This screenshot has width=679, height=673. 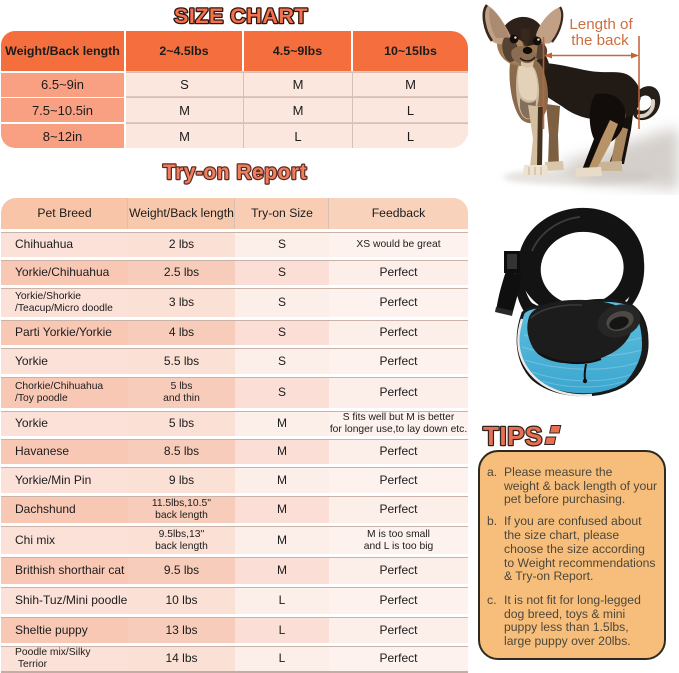 I want to click on svg-text: TIPS, so click(x=513, y=436).